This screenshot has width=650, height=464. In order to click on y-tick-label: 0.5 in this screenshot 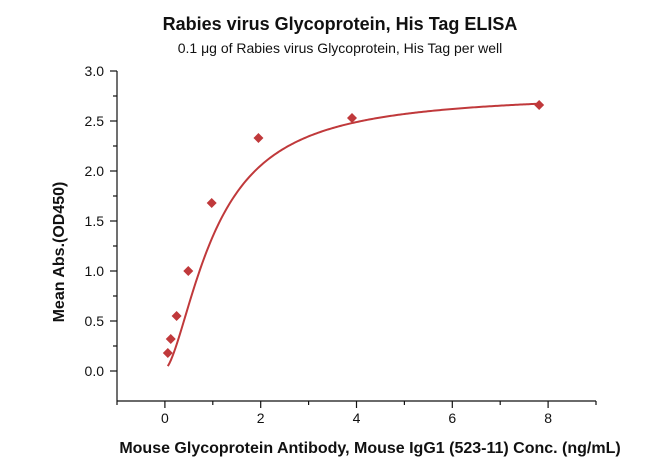, I will do `click(95, 321)`.